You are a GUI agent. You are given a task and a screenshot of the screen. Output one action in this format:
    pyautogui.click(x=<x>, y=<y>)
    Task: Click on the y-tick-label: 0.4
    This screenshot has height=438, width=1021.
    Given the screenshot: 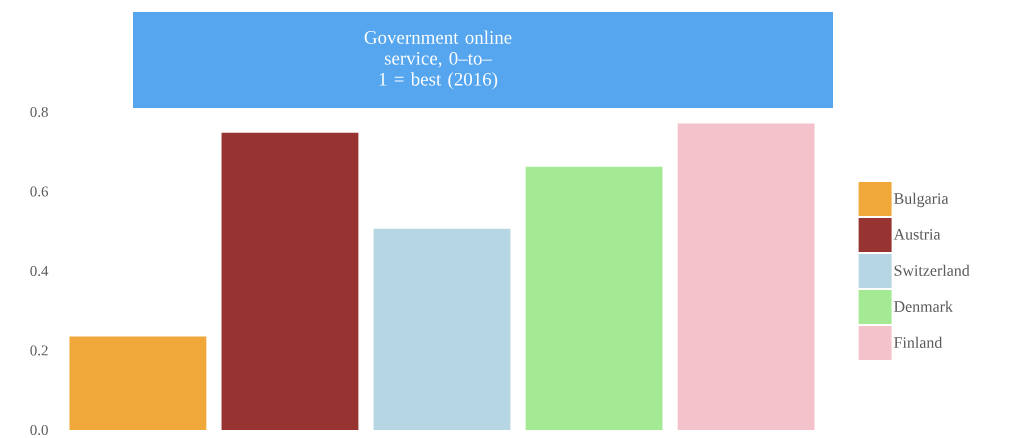 What is the action you would take?
    pyautogui.click(x=39, y=270)
    